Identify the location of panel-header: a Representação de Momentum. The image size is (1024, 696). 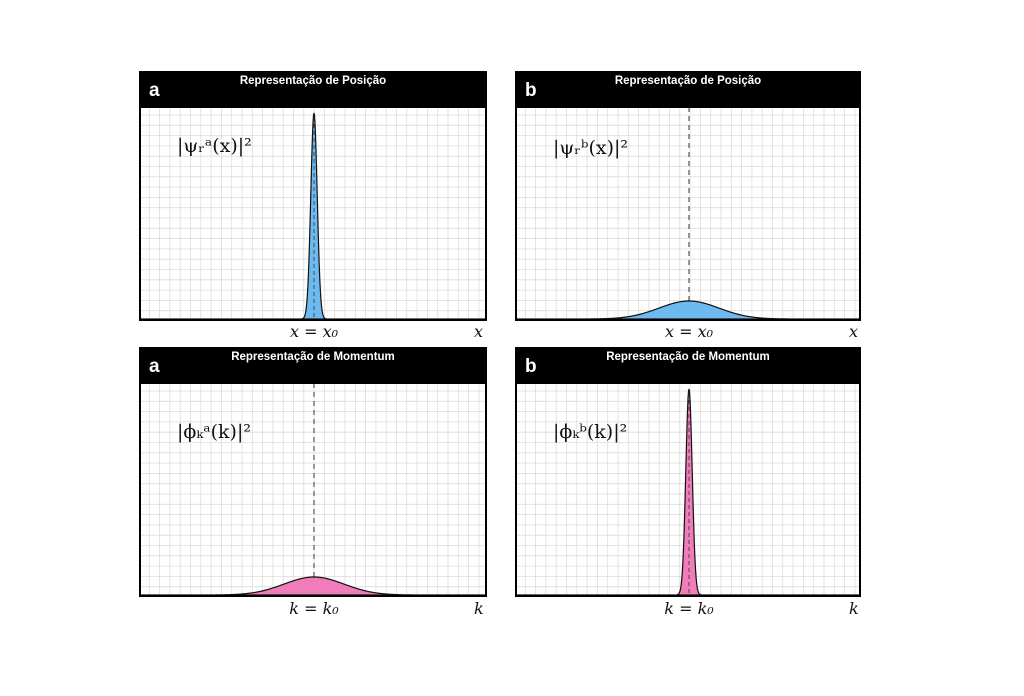
(313, 365).